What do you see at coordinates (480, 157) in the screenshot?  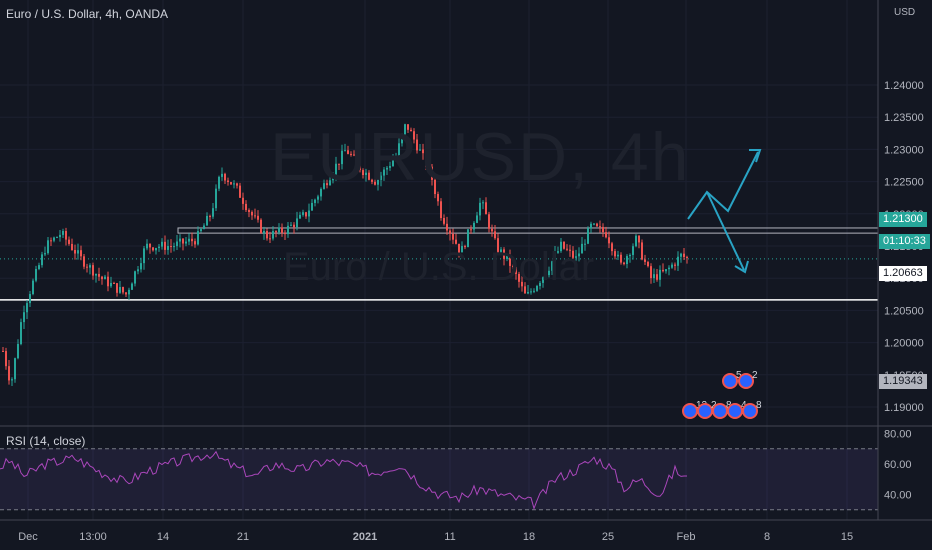 I see `symbol-watermark: EURUSD, 4h` at bounding box center [480, 157].